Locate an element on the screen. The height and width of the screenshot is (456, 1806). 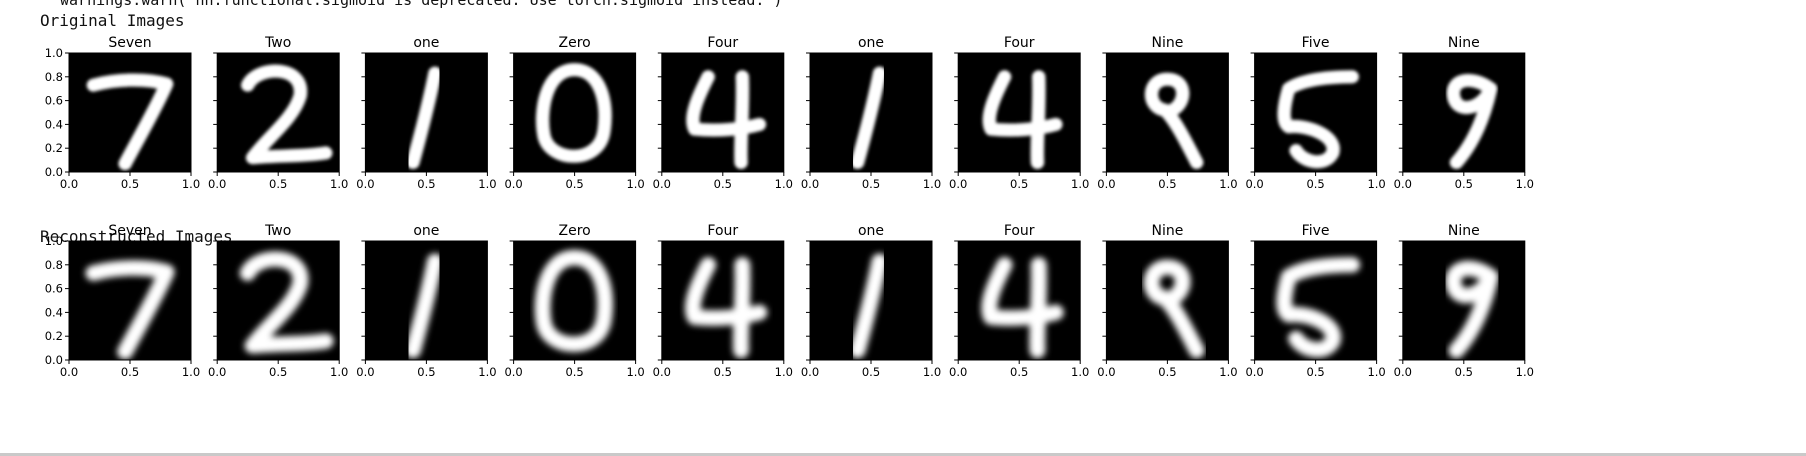
digit-panel: Nine 0.0 0.5 1.0 is located at coordinates (1167, 301).